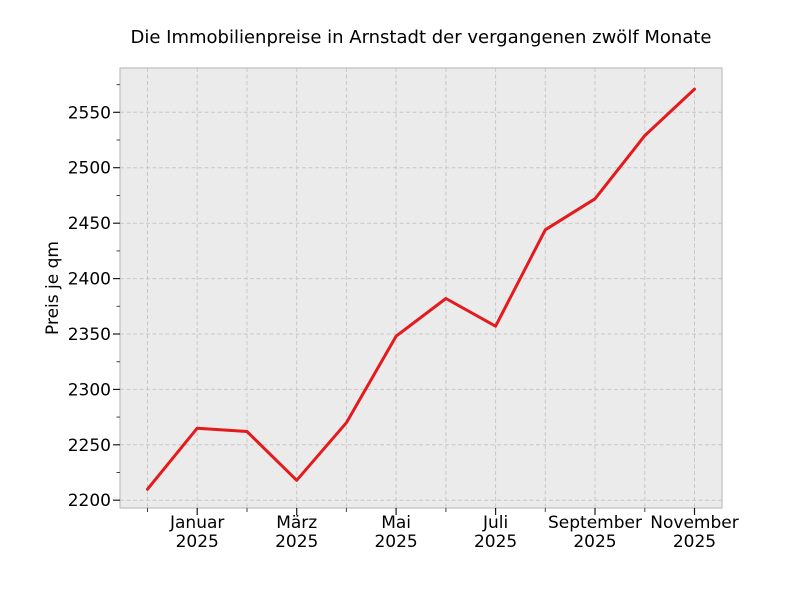 The width and height of the screenshot is (800, 600). Describe the element at coordinates (89, 446) in the screenshot. I see `y-tick-label: 2250` at that location.